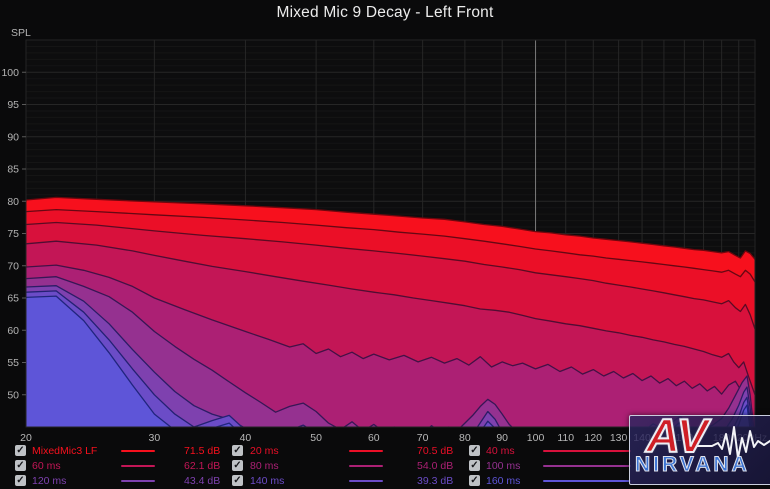  Describe the element at coordinates (138, 466) in the screenshot. I see `legend-line-swatch-60-ms` at that location.